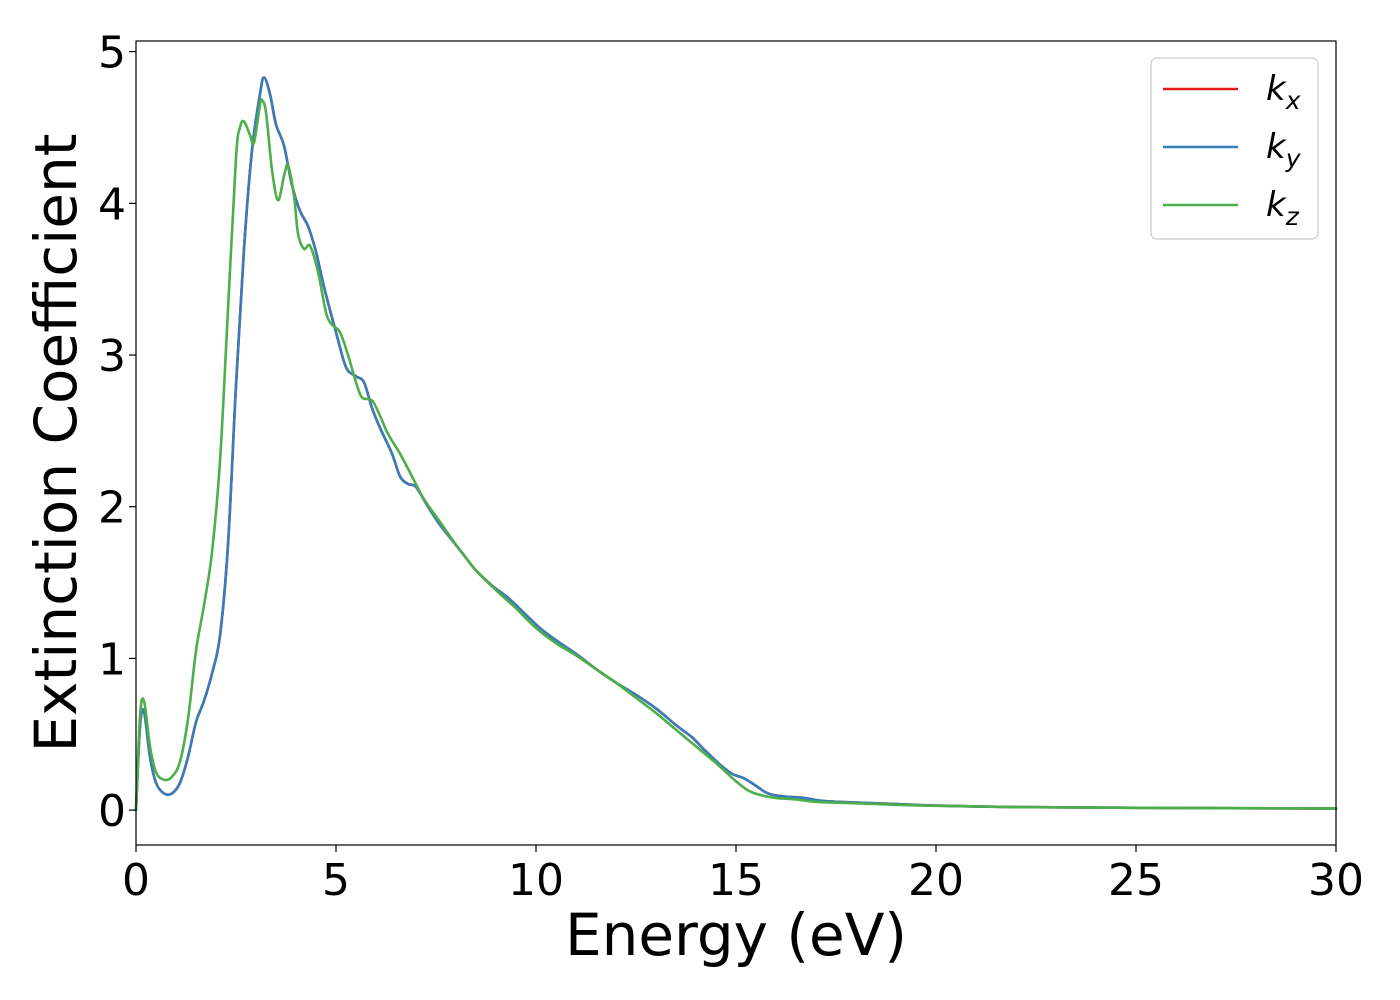 The image size is (1400, 1000). I want to click on x-tick-label: 0, so click(136, 880).